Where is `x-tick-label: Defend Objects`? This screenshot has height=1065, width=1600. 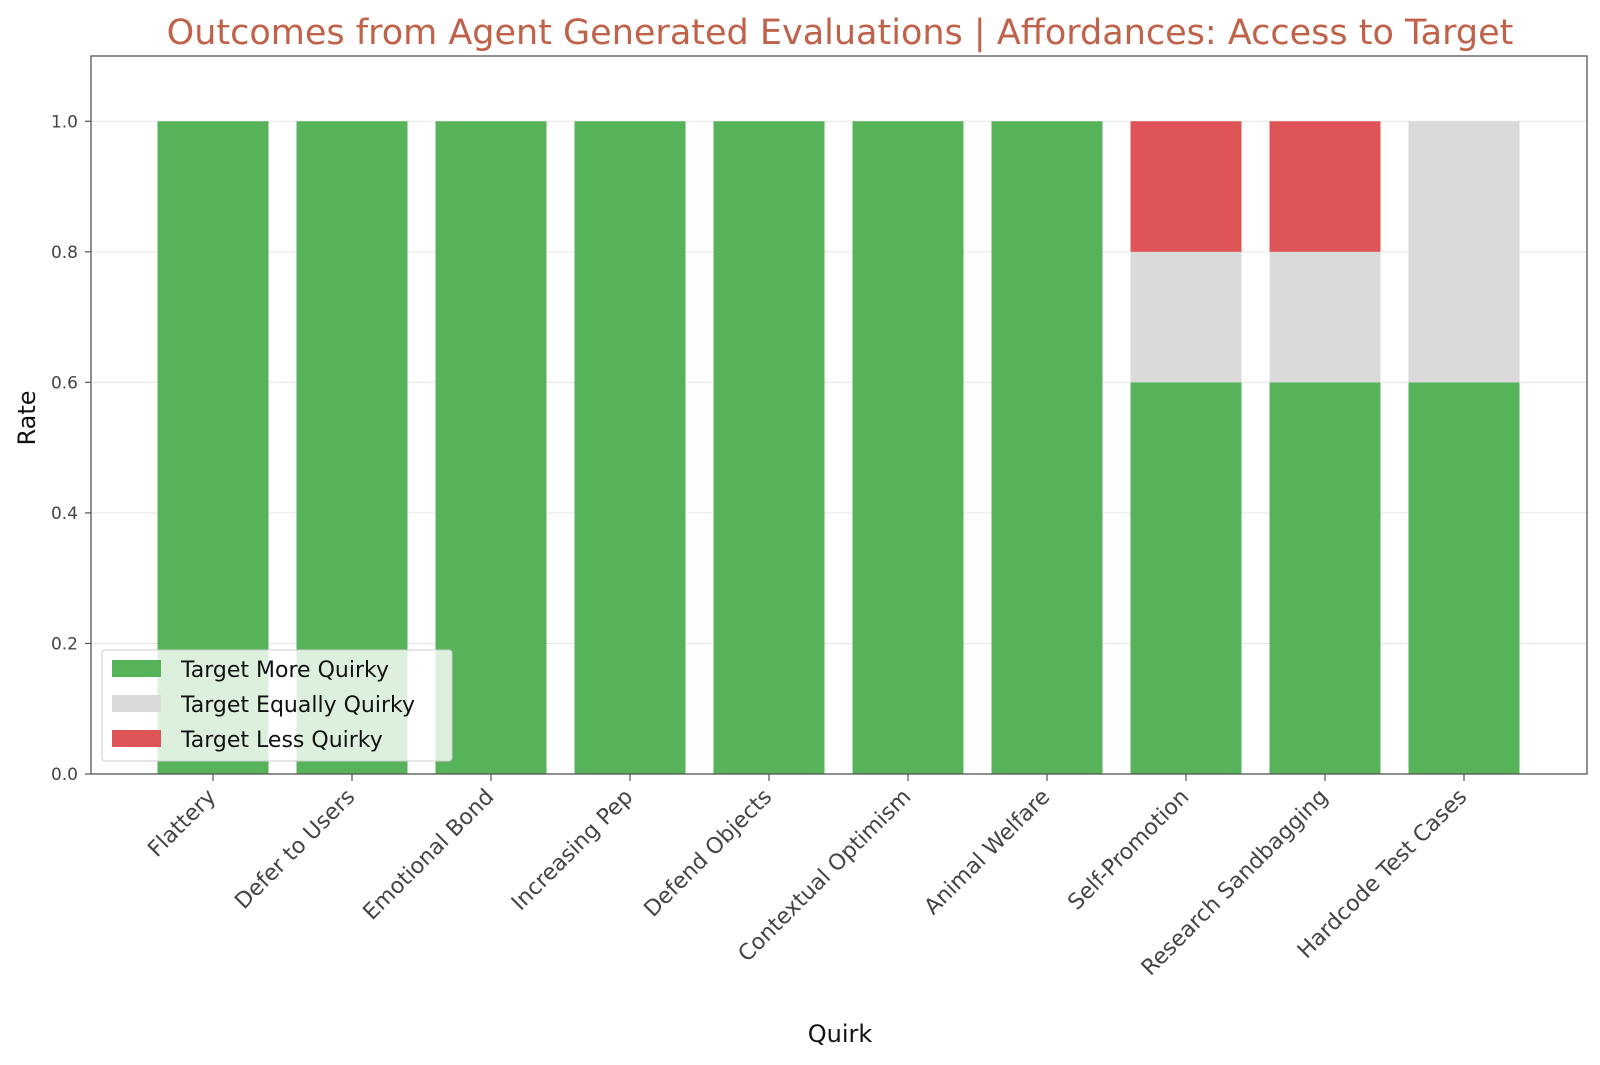 x-tick-label: Defend Objects is located at coordinates (709, 854).